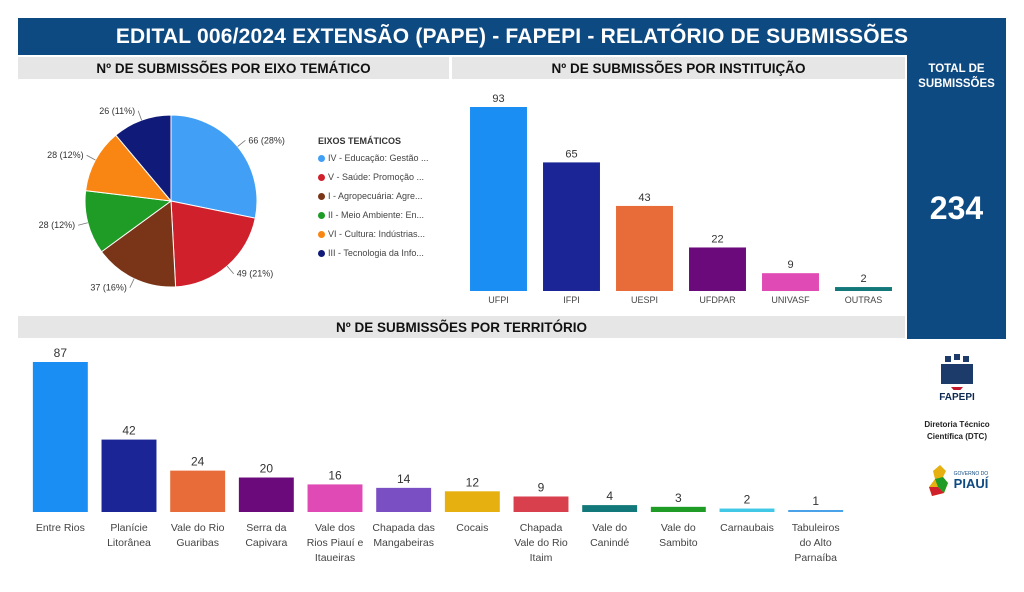 The width and height of the screenshot is (1024, 592). Describe the element at coordinates (790, 300) in the screenshot. I see `category-label: UNIVASF` at that location.